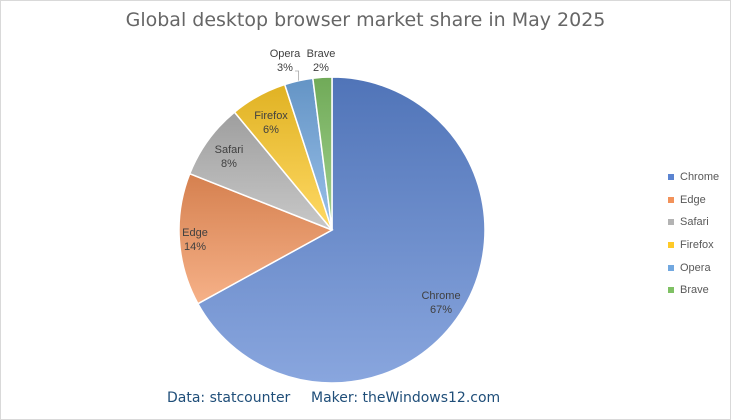 The image size is (731, 420). Describe the element at coordinates (440, 296) in the screenshot. I see `slice-label-chrome: Chrome` at that location.